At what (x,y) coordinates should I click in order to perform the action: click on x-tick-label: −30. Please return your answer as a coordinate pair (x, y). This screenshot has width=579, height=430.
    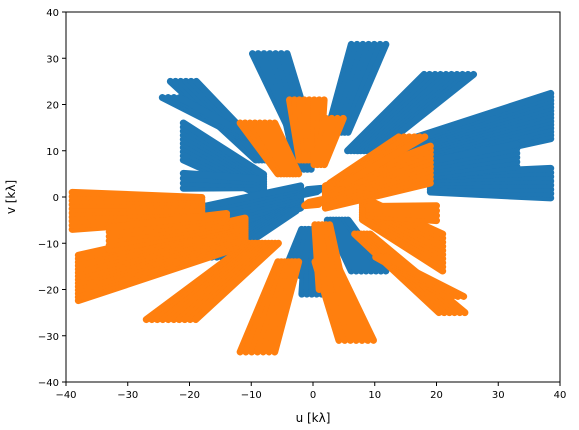
    Looking at the image, I should click on (127, 395).